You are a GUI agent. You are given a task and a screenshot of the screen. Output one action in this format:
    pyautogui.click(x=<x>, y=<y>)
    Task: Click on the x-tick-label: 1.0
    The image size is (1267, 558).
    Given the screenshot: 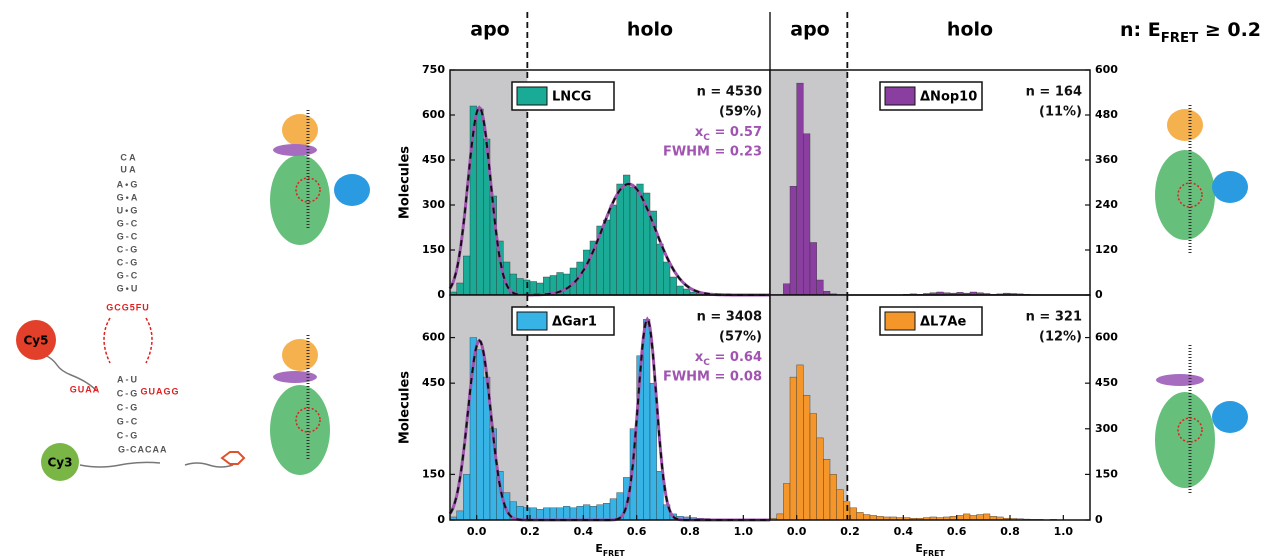 What is the action you would take?
    pyautogui.click(x=1064, y=531)
    